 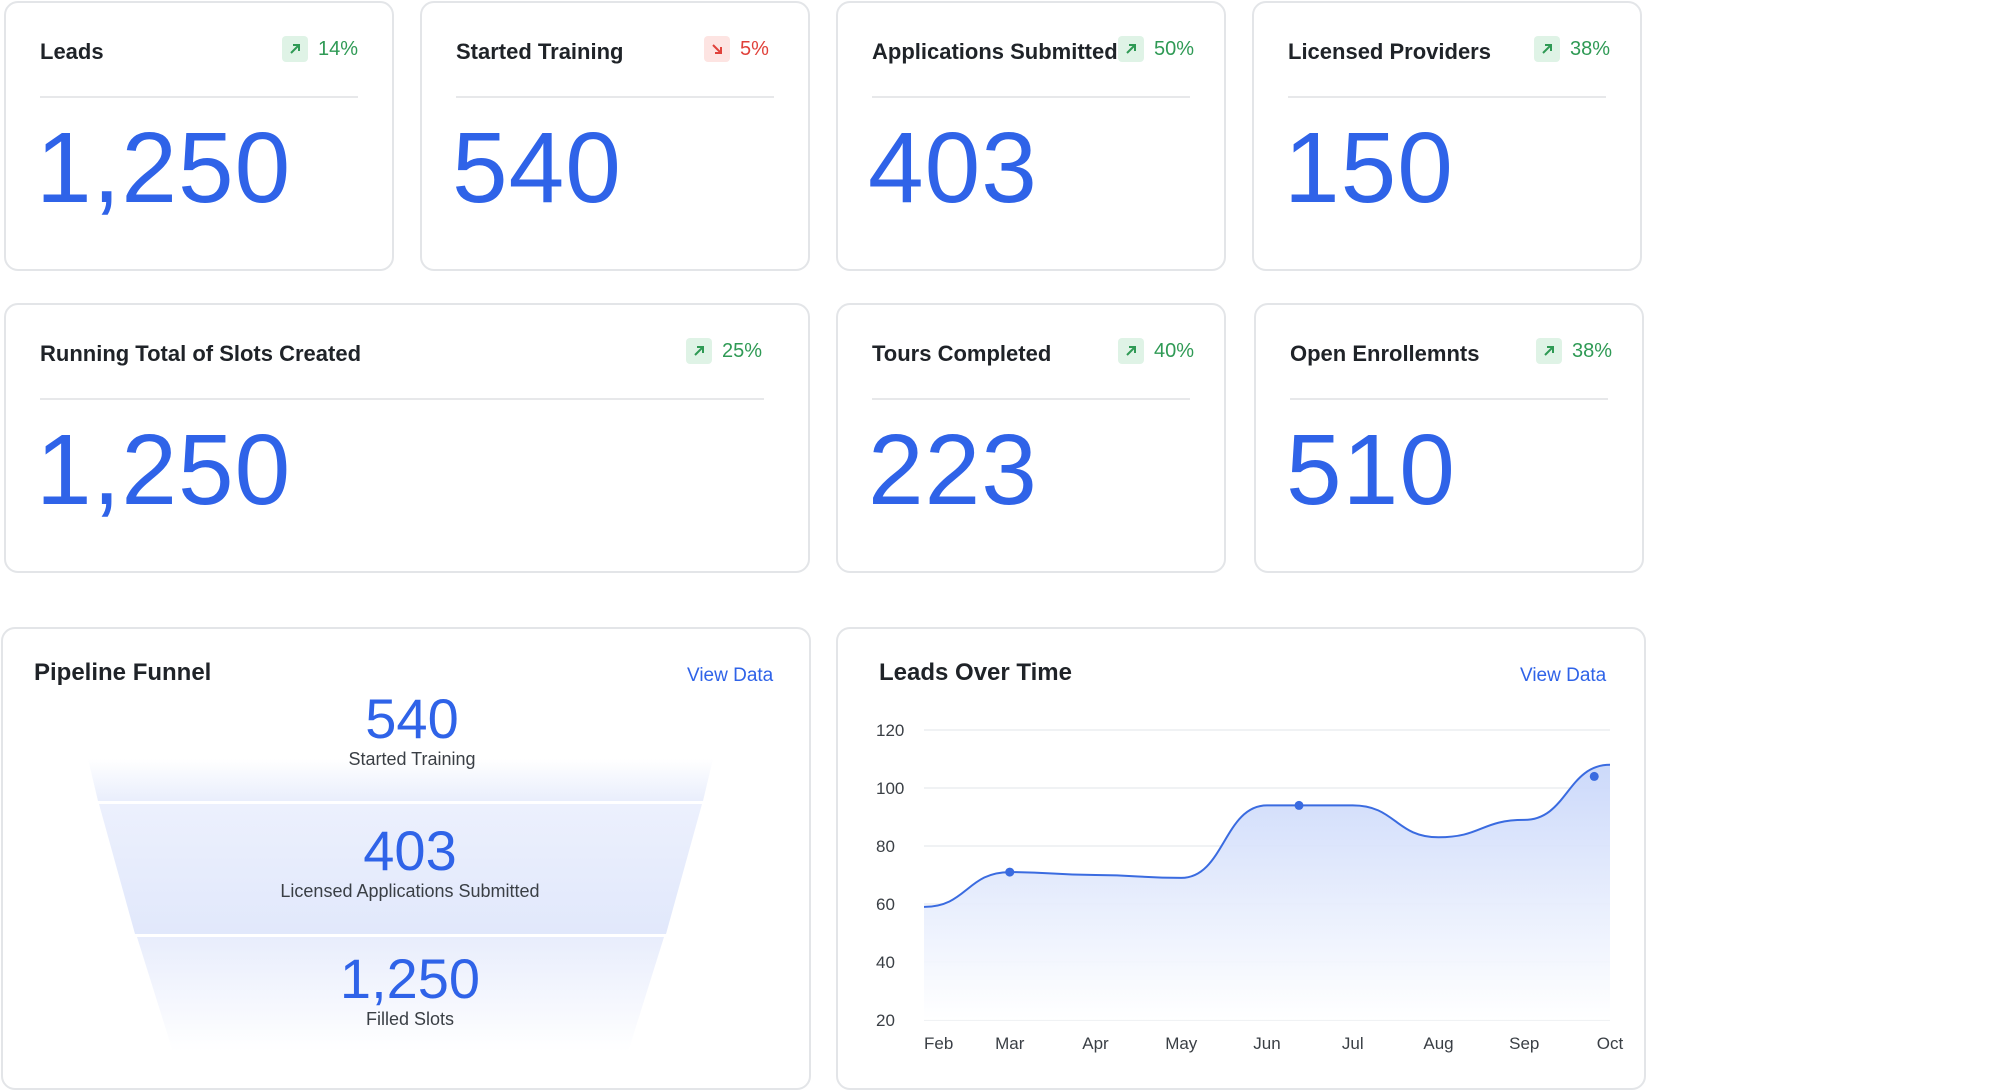 I want to click on funnel-stage-label: Licensed Applications Submitted, so click(x=410, y=891).